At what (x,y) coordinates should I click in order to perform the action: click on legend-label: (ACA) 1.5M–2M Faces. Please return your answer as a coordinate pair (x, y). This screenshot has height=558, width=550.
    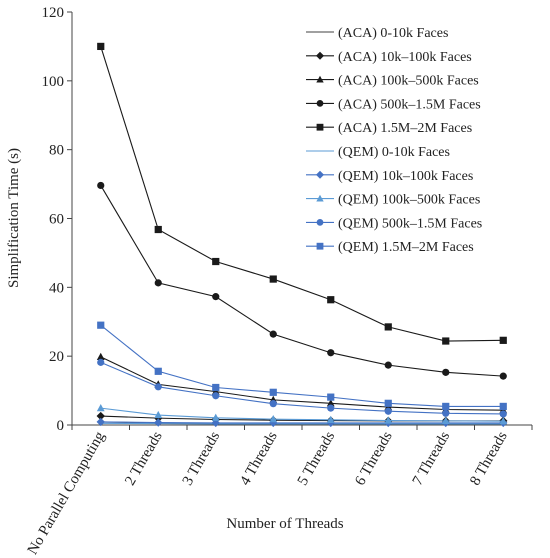
    Looking at the image, I should click on (405, 128).